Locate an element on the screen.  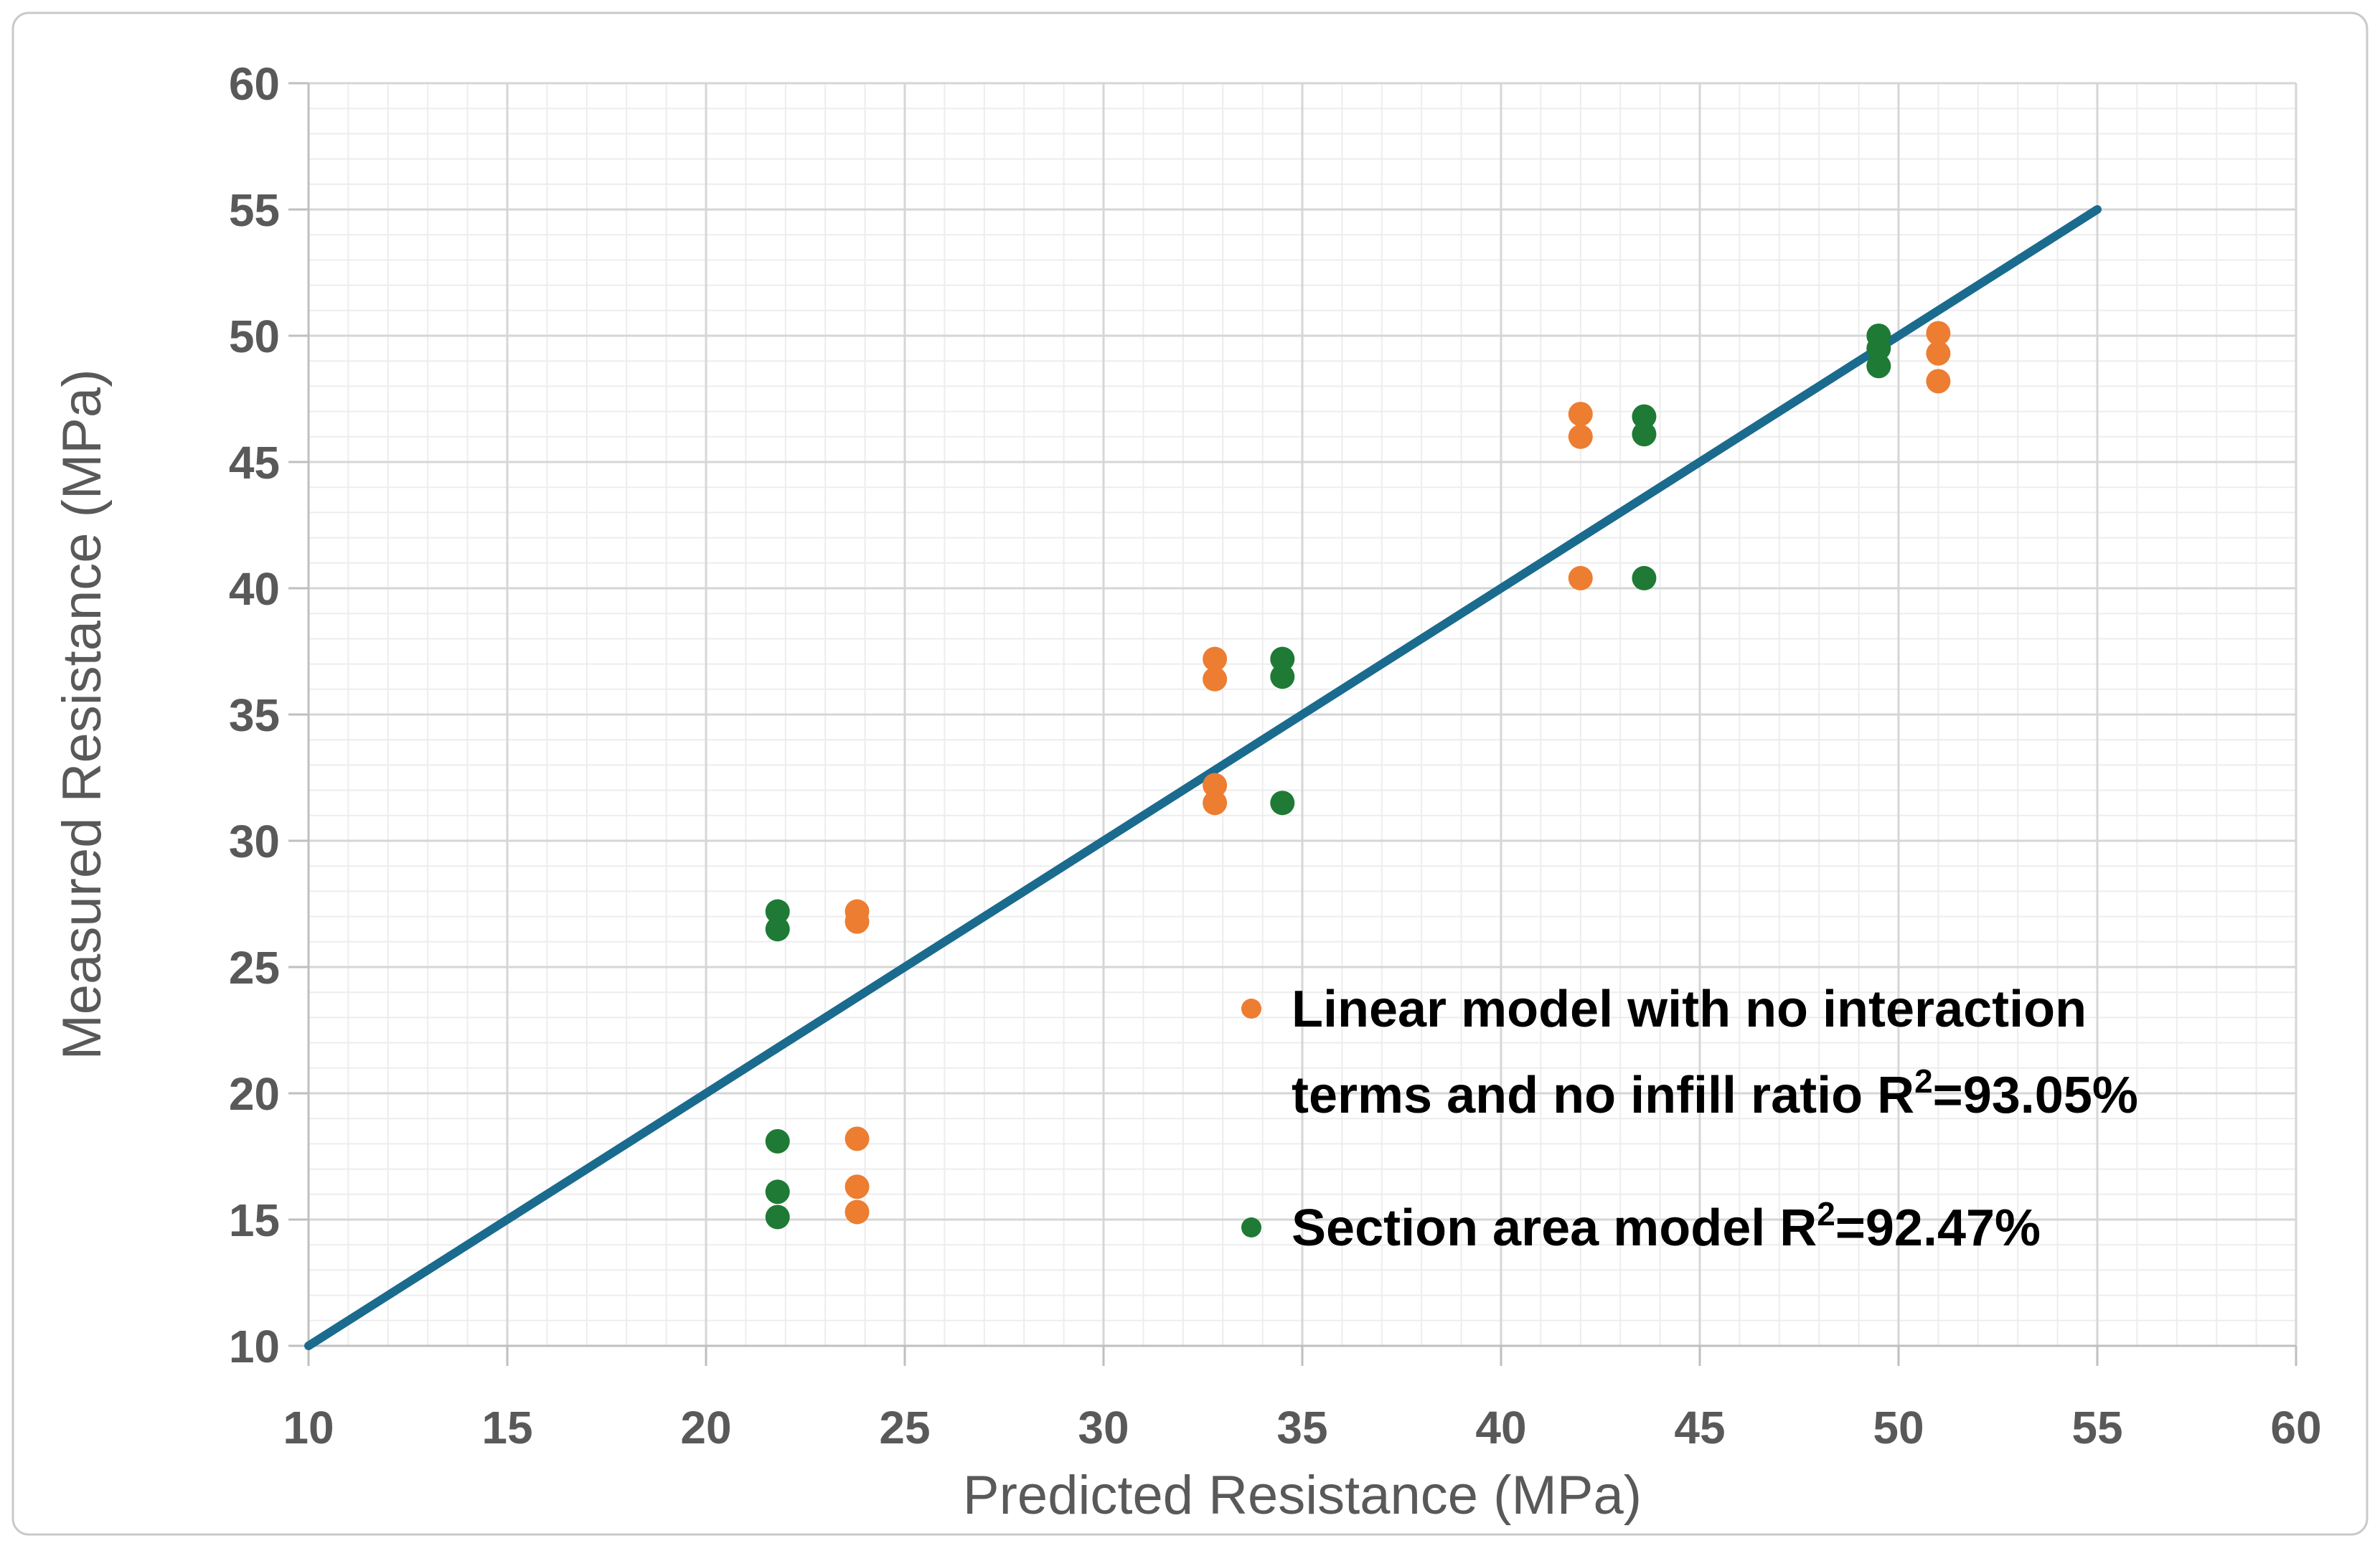
y-tick-label: 35 is located at coordinates (254, 715).